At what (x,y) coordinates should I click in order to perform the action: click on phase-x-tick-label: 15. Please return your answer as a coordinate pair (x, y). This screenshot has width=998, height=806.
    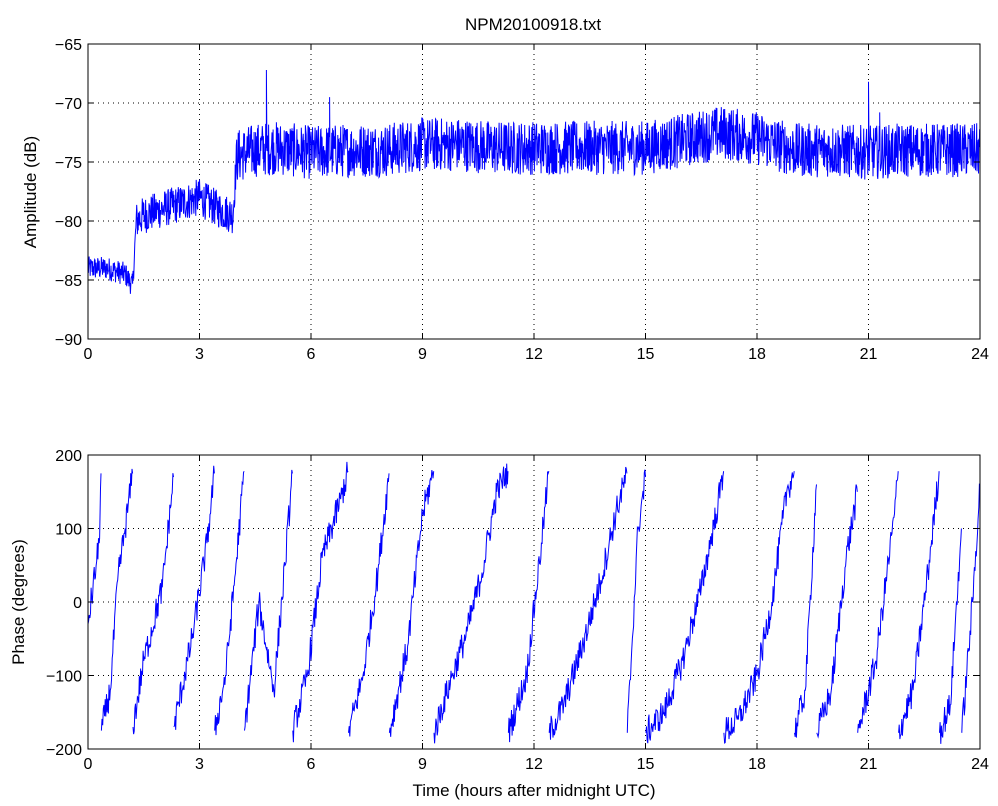
    Looking at the image, I should click on (646, 764).